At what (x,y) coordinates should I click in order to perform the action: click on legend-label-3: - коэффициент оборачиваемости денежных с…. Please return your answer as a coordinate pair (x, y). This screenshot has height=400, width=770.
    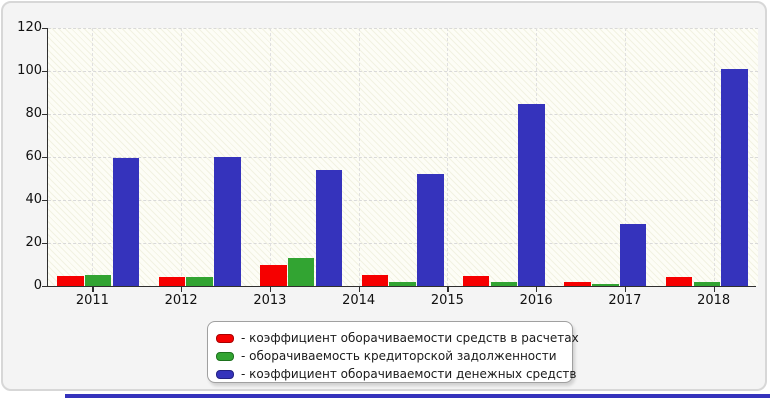
    Looking at the image, I should click on (409, 374).